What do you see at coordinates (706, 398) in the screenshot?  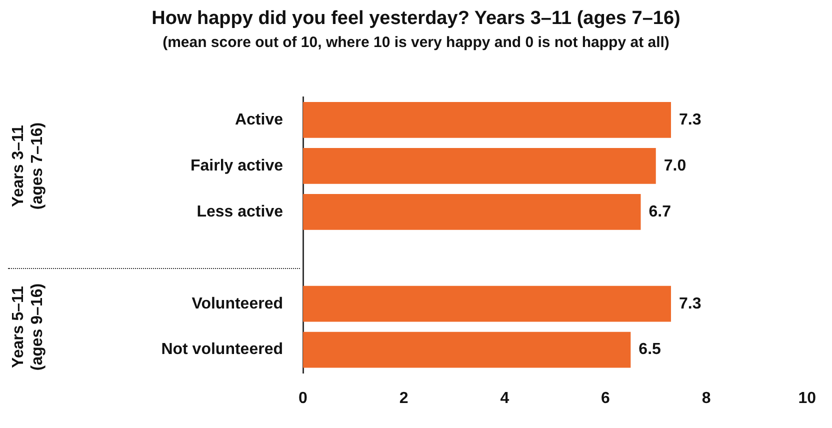 I see `x-tick-label: 8` at bounding box center [706, 398].